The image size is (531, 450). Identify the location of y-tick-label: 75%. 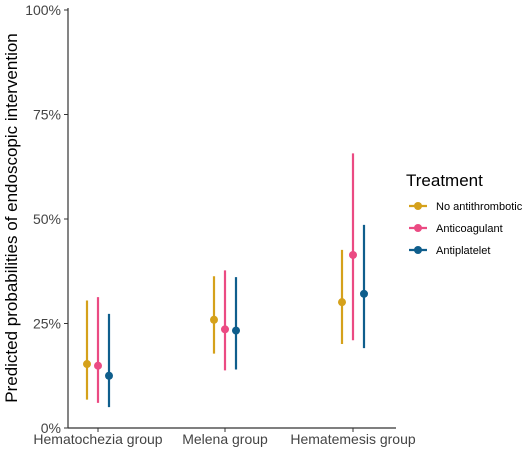
(47, 115).